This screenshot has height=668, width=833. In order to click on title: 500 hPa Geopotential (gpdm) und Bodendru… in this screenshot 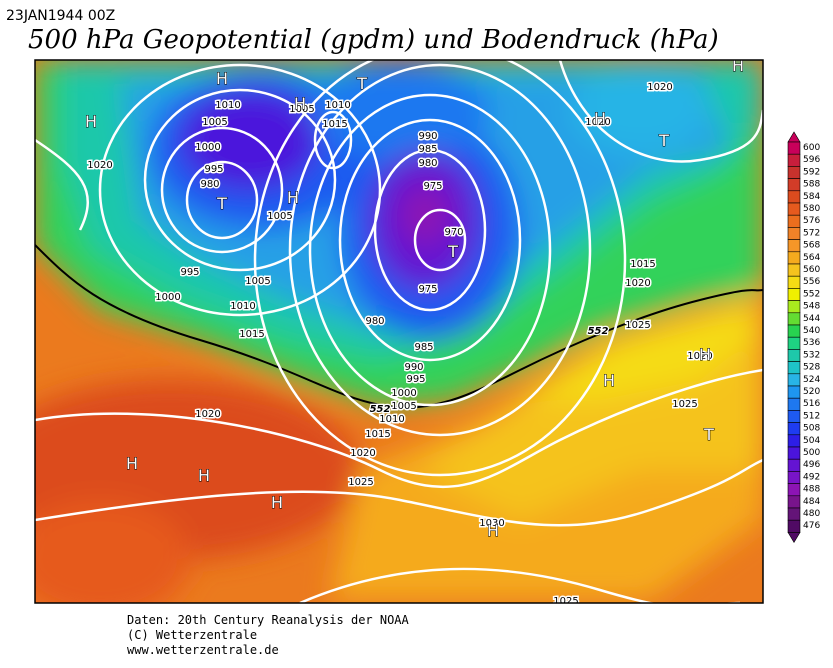, I will do `click(373, 40)`.